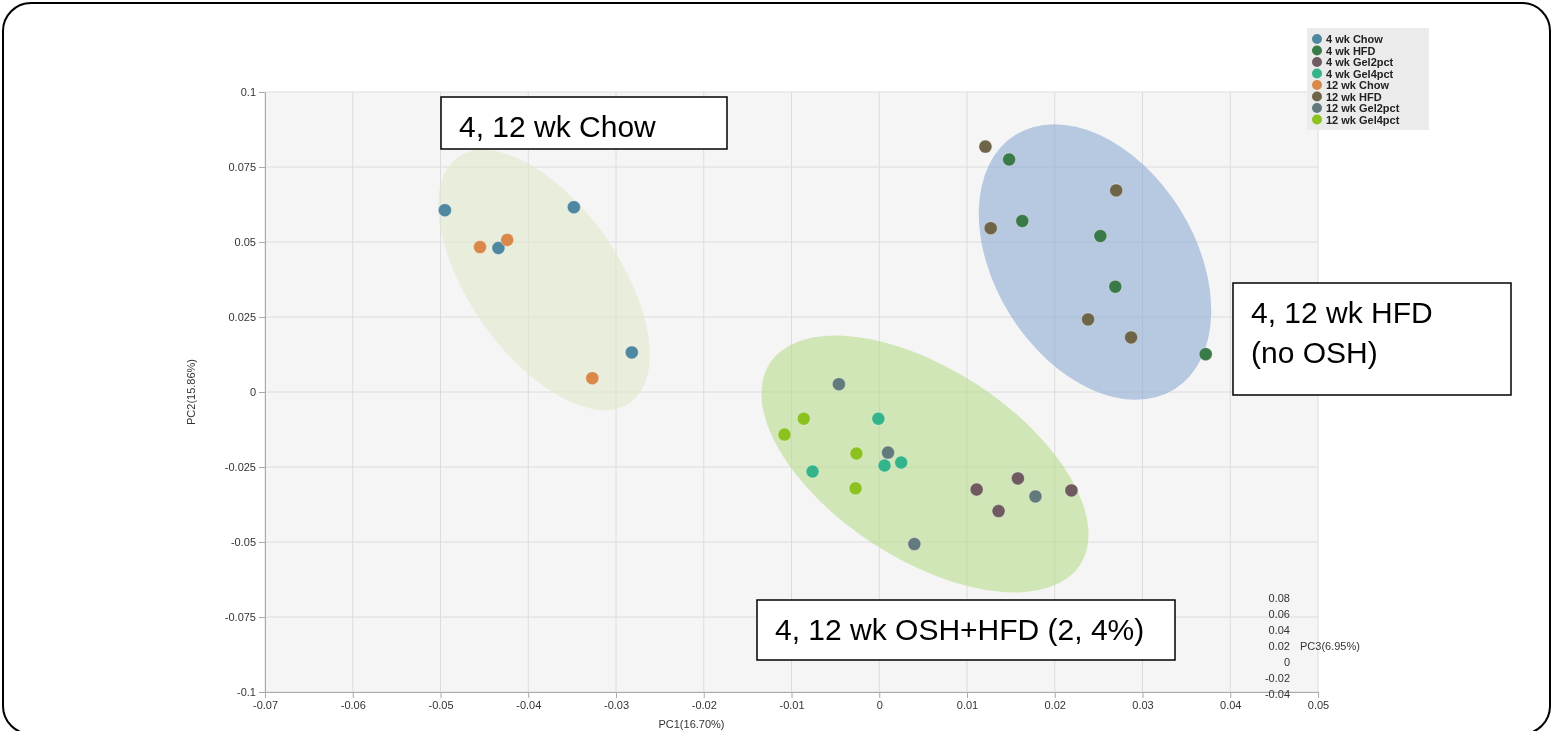 The image size is (1553, 731). Describe the element at coordinates (1279, 646) in the screenshot. I see `annotation: 0.02` at that location.